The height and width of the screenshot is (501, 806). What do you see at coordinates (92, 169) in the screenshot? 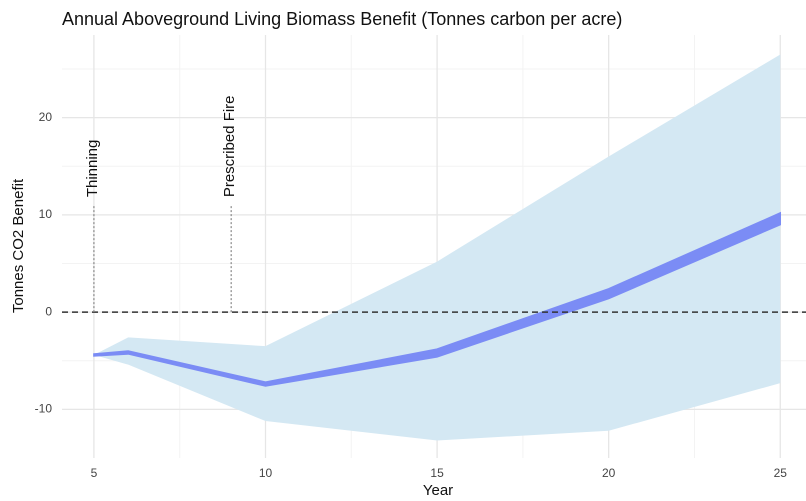
I see `annotation-label: Thinning` at bounding box center [92, 169].